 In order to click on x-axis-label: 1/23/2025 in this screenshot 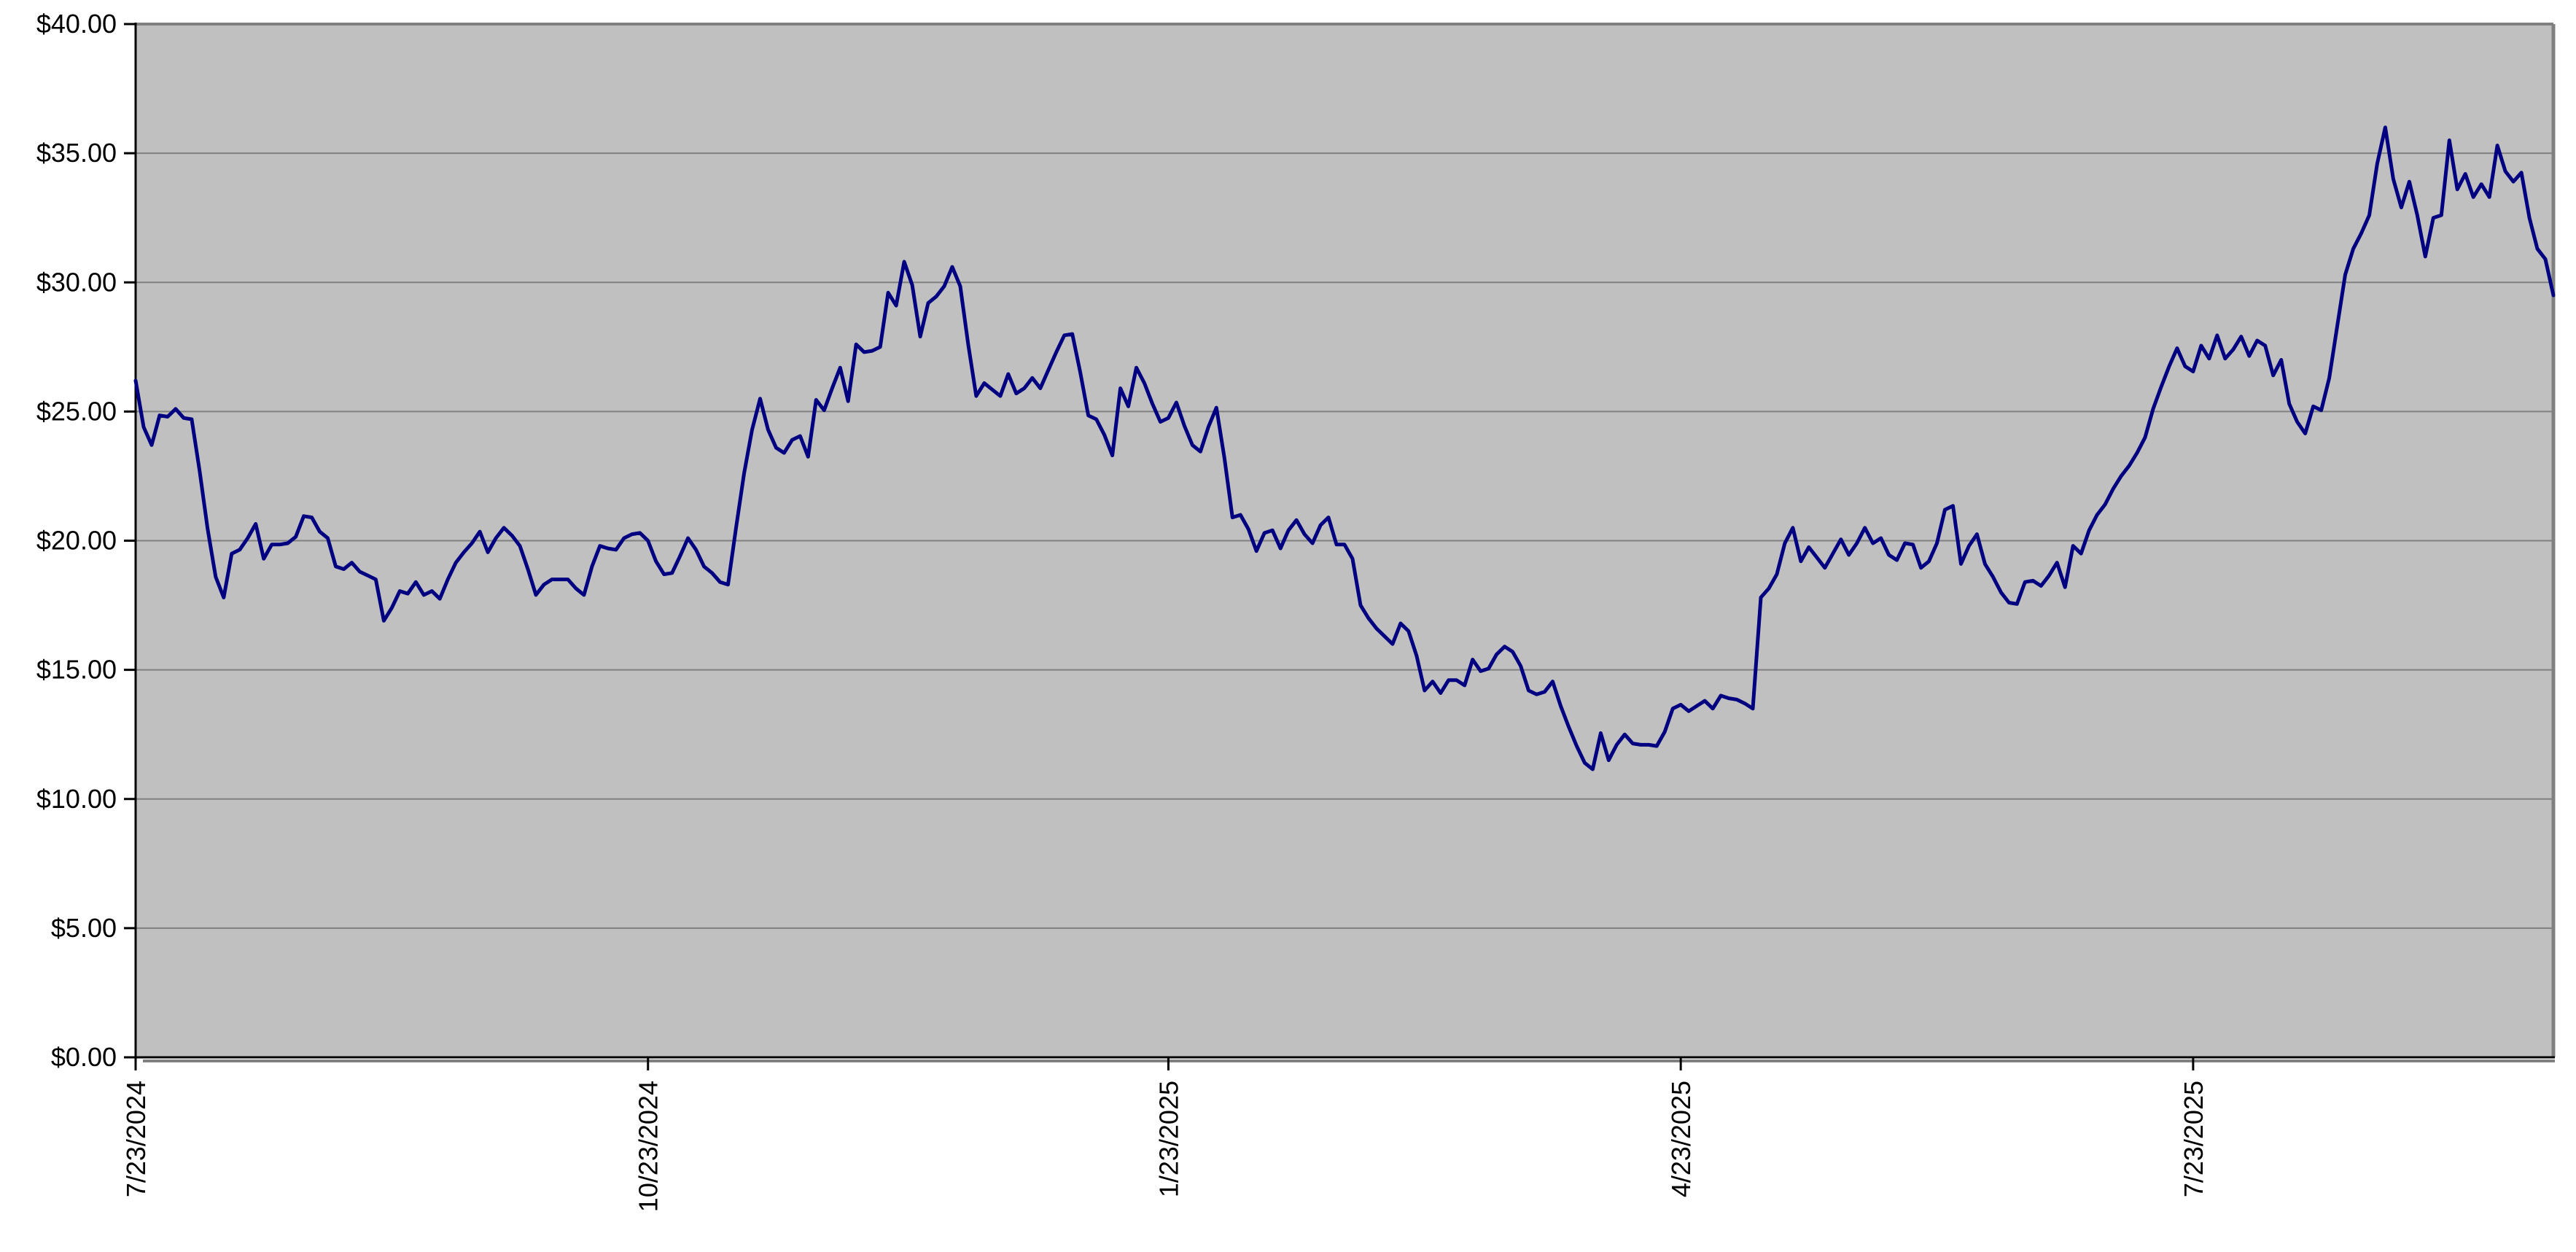, I will do `click(1168, 1139)`.